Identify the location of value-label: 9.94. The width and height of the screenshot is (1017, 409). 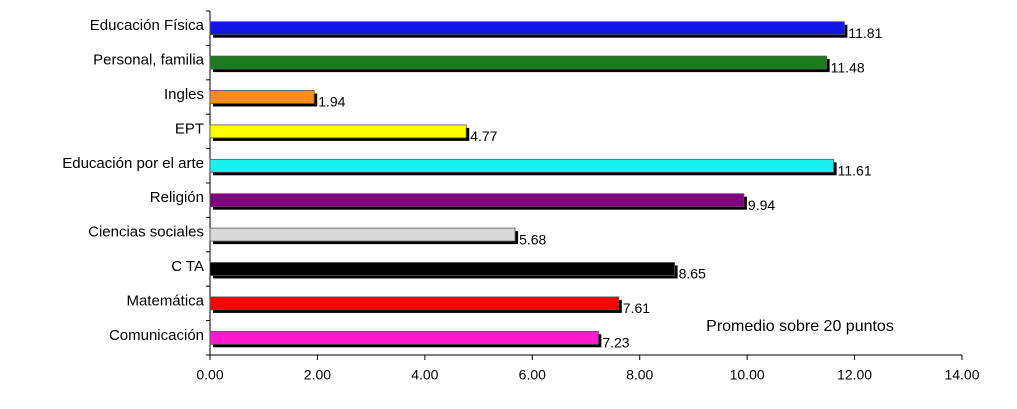
(761, 205).